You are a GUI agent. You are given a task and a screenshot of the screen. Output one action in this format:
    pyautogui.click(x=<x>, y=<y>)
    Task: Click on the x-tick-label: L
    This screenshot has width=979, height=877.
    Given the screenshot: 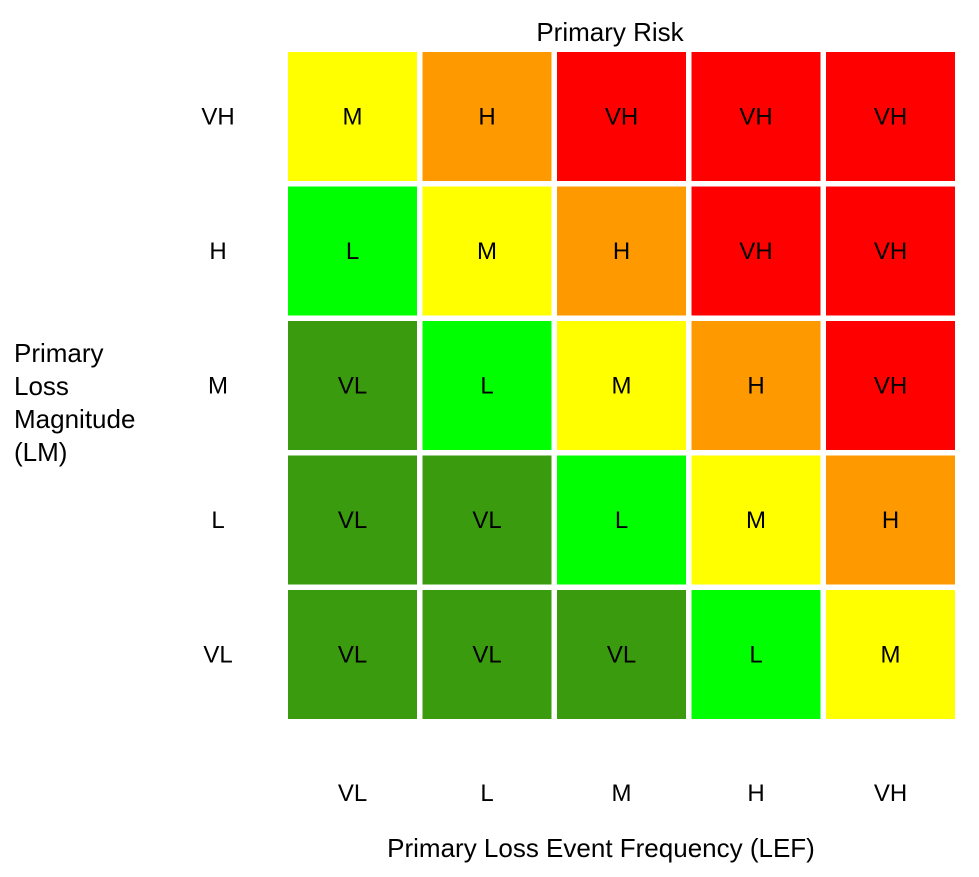 What is the action you would take?
    pyautogui.click(x=486, y=793)
    